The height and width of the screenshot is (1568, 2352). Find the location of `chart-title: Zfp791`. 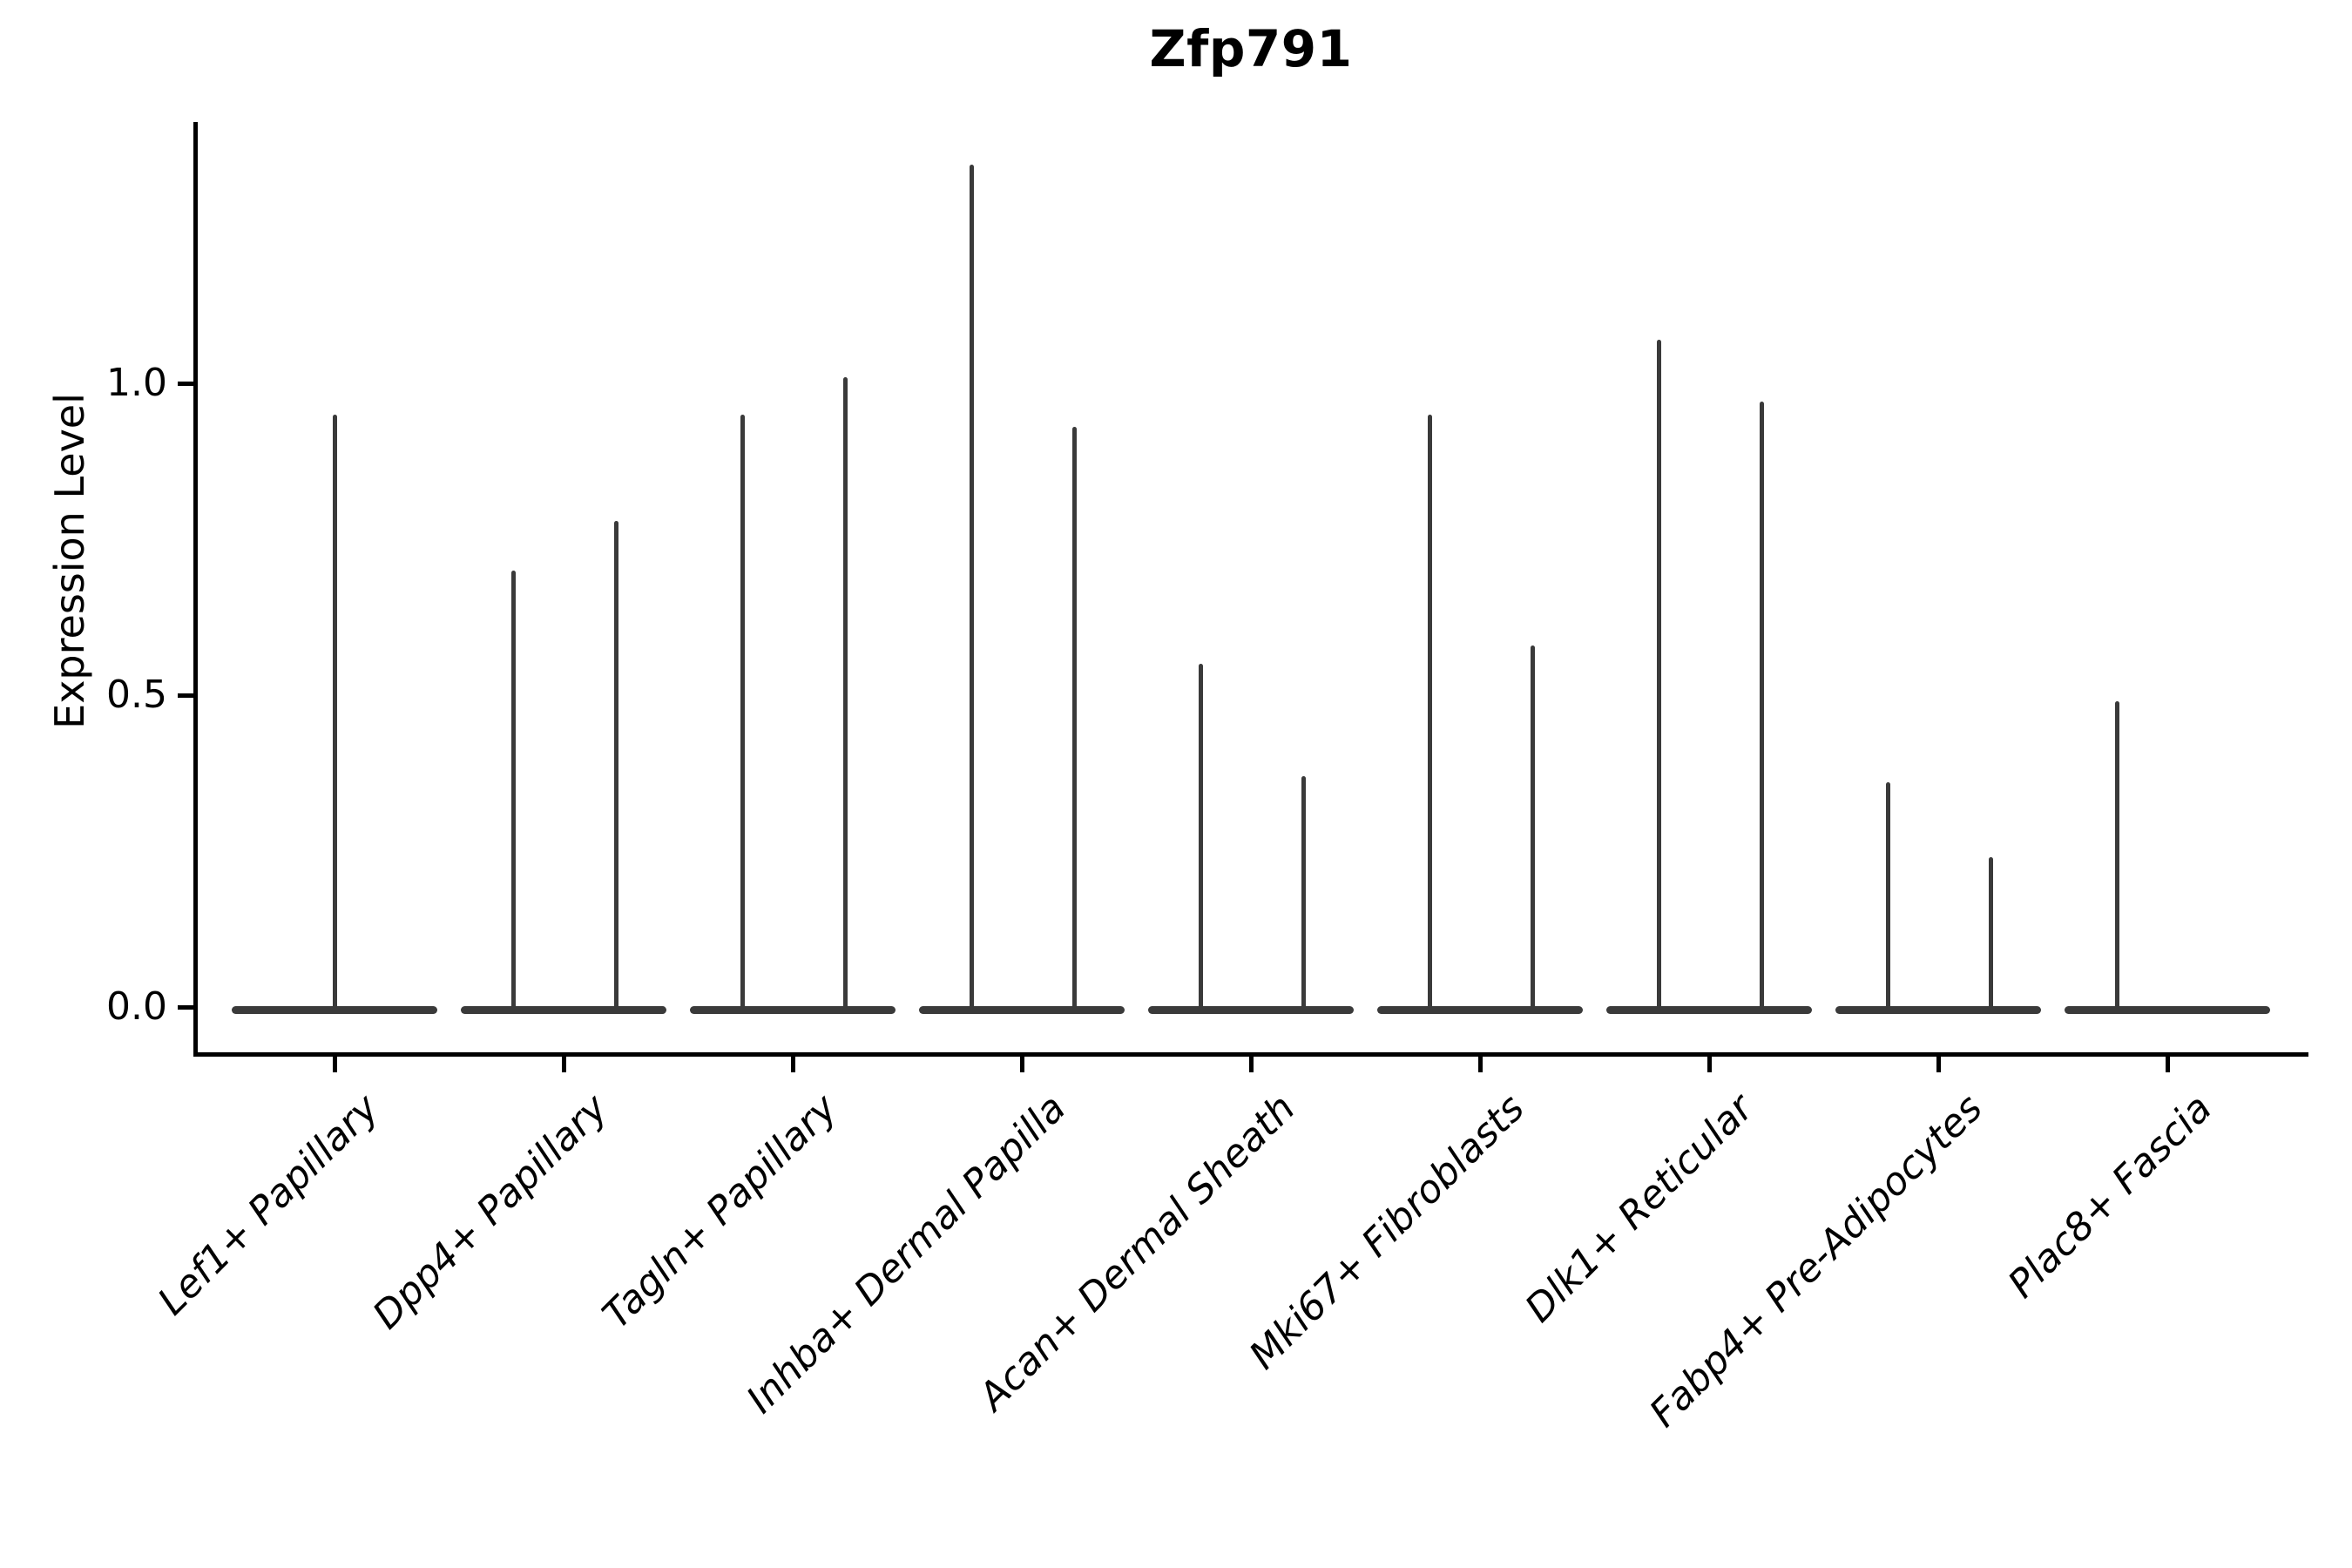

chart-title: Zfp791 is located at coordinates (1251, 48).